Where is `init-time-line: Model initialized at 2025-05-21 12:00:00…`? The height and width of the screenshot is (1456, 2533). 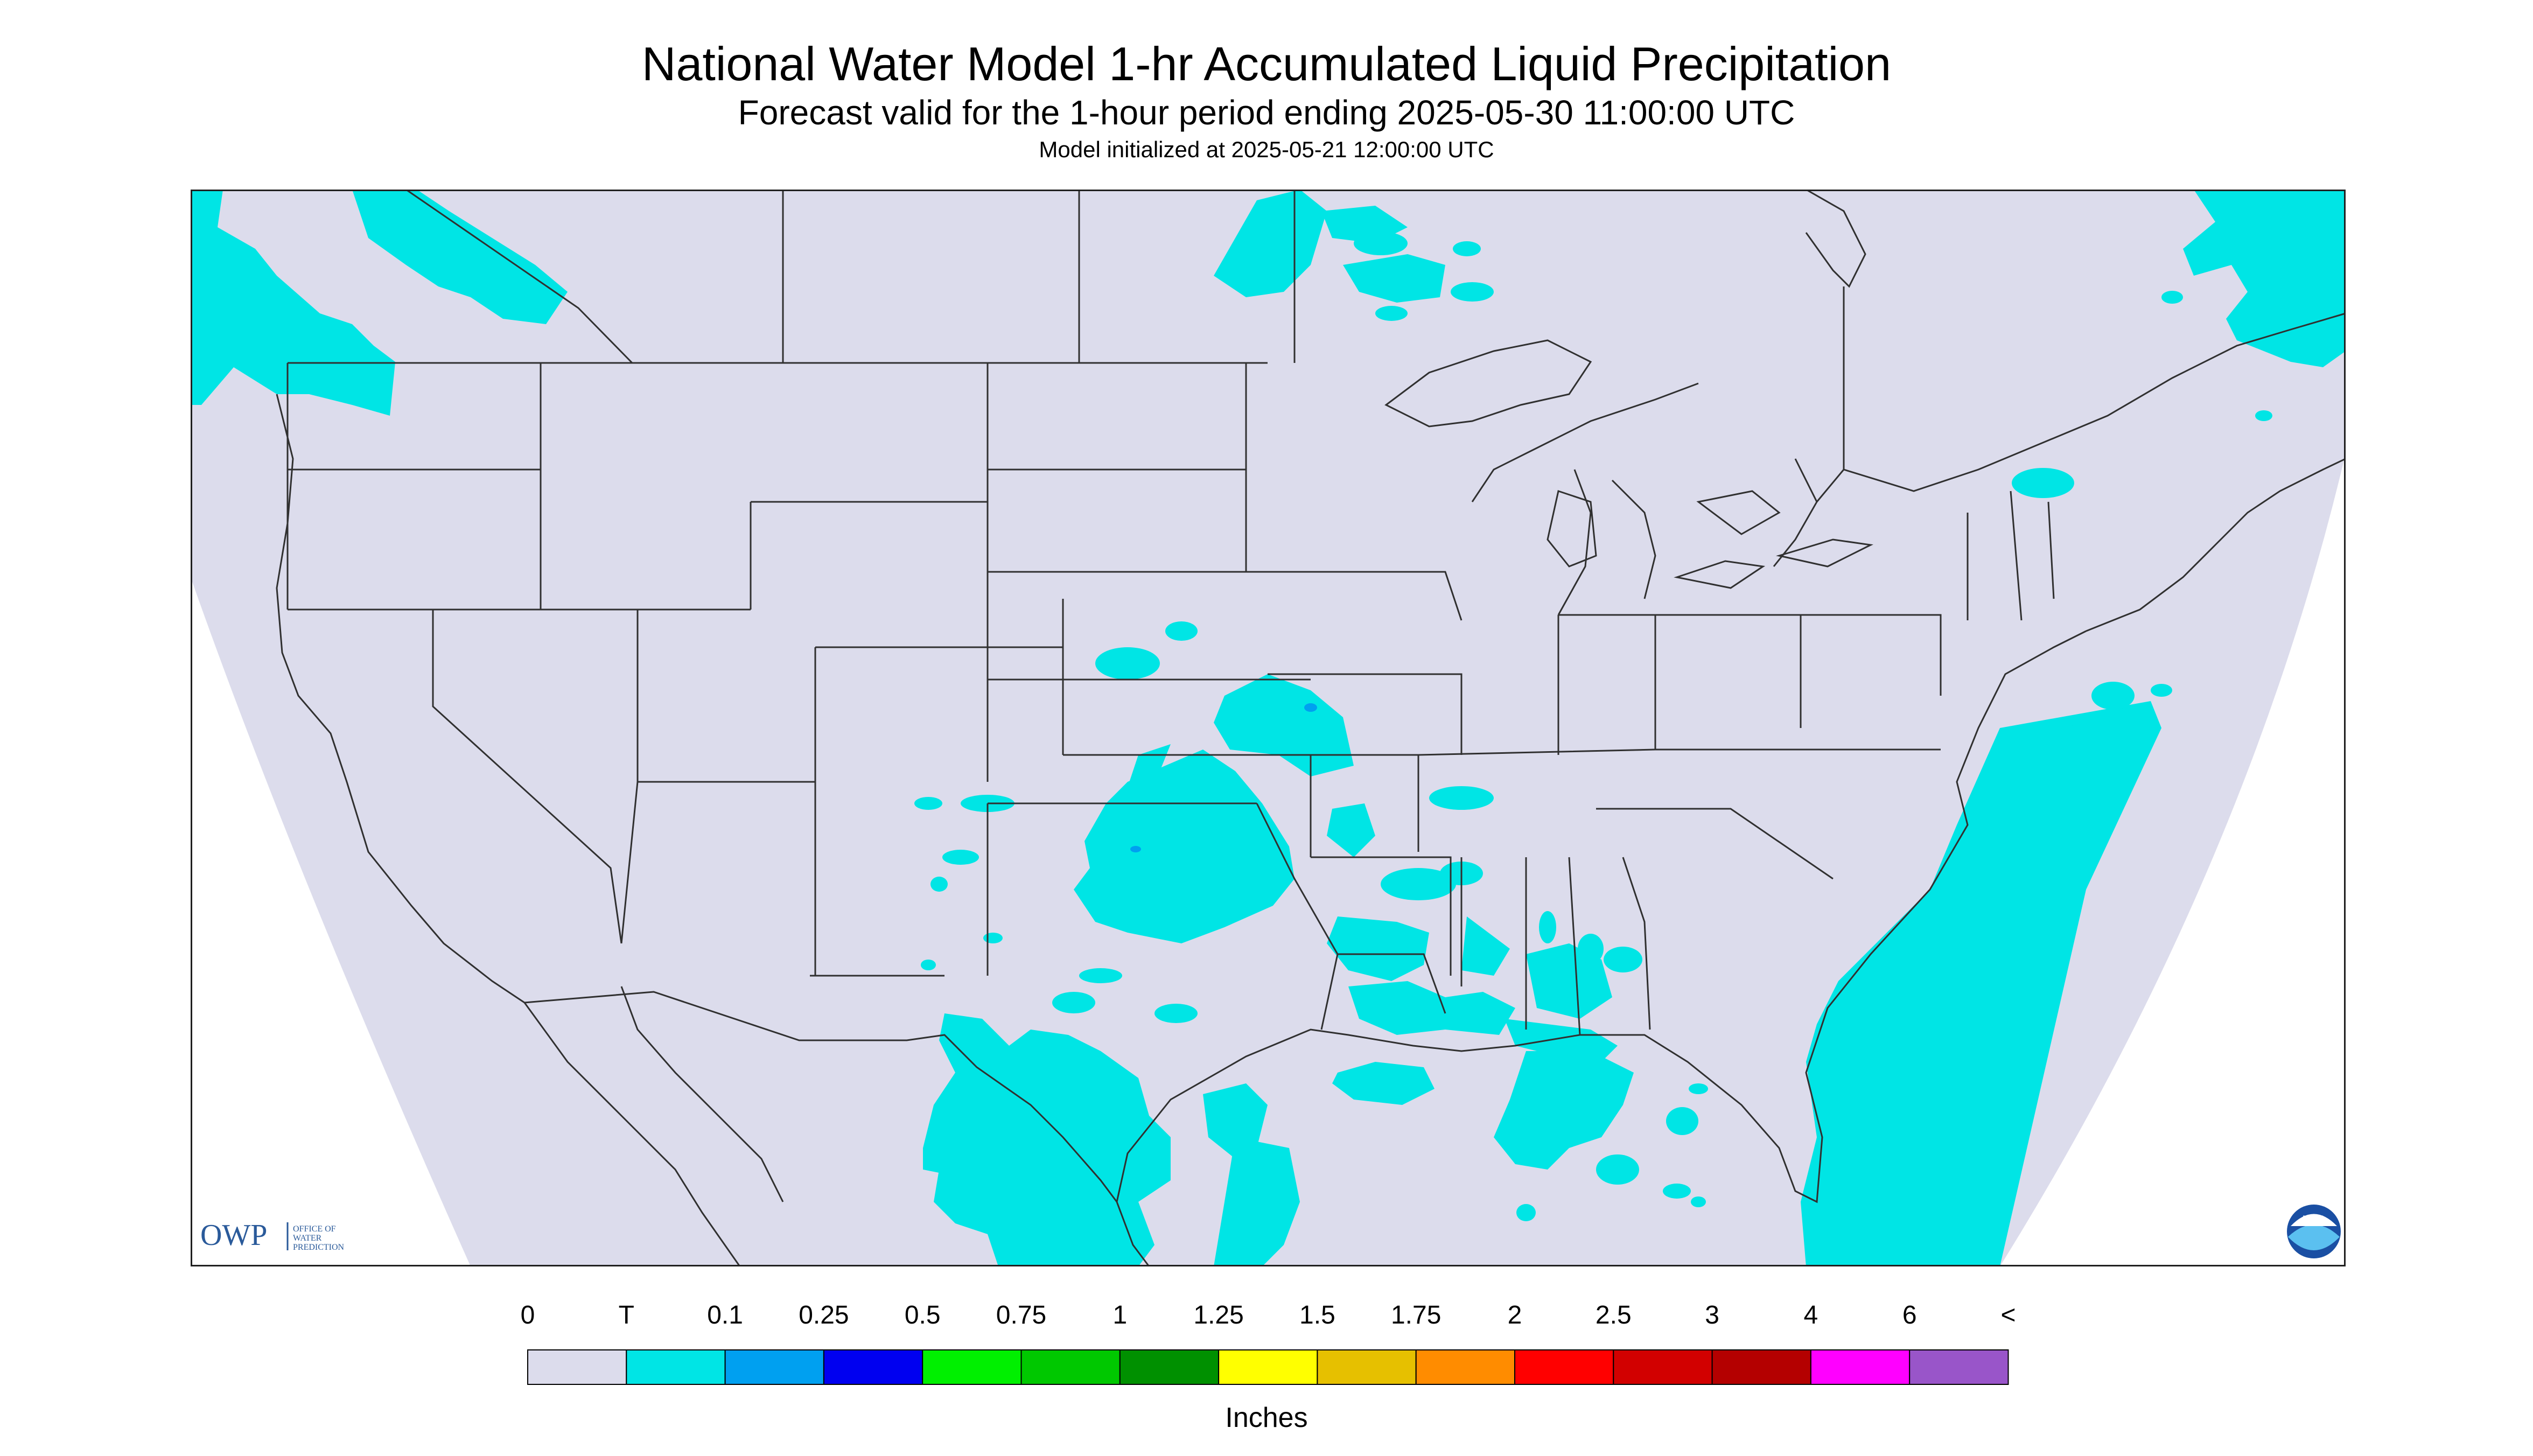
init-time-line: Model initialized at 2025-05-21 12:00:00… is located at coordinates (1266, 149).